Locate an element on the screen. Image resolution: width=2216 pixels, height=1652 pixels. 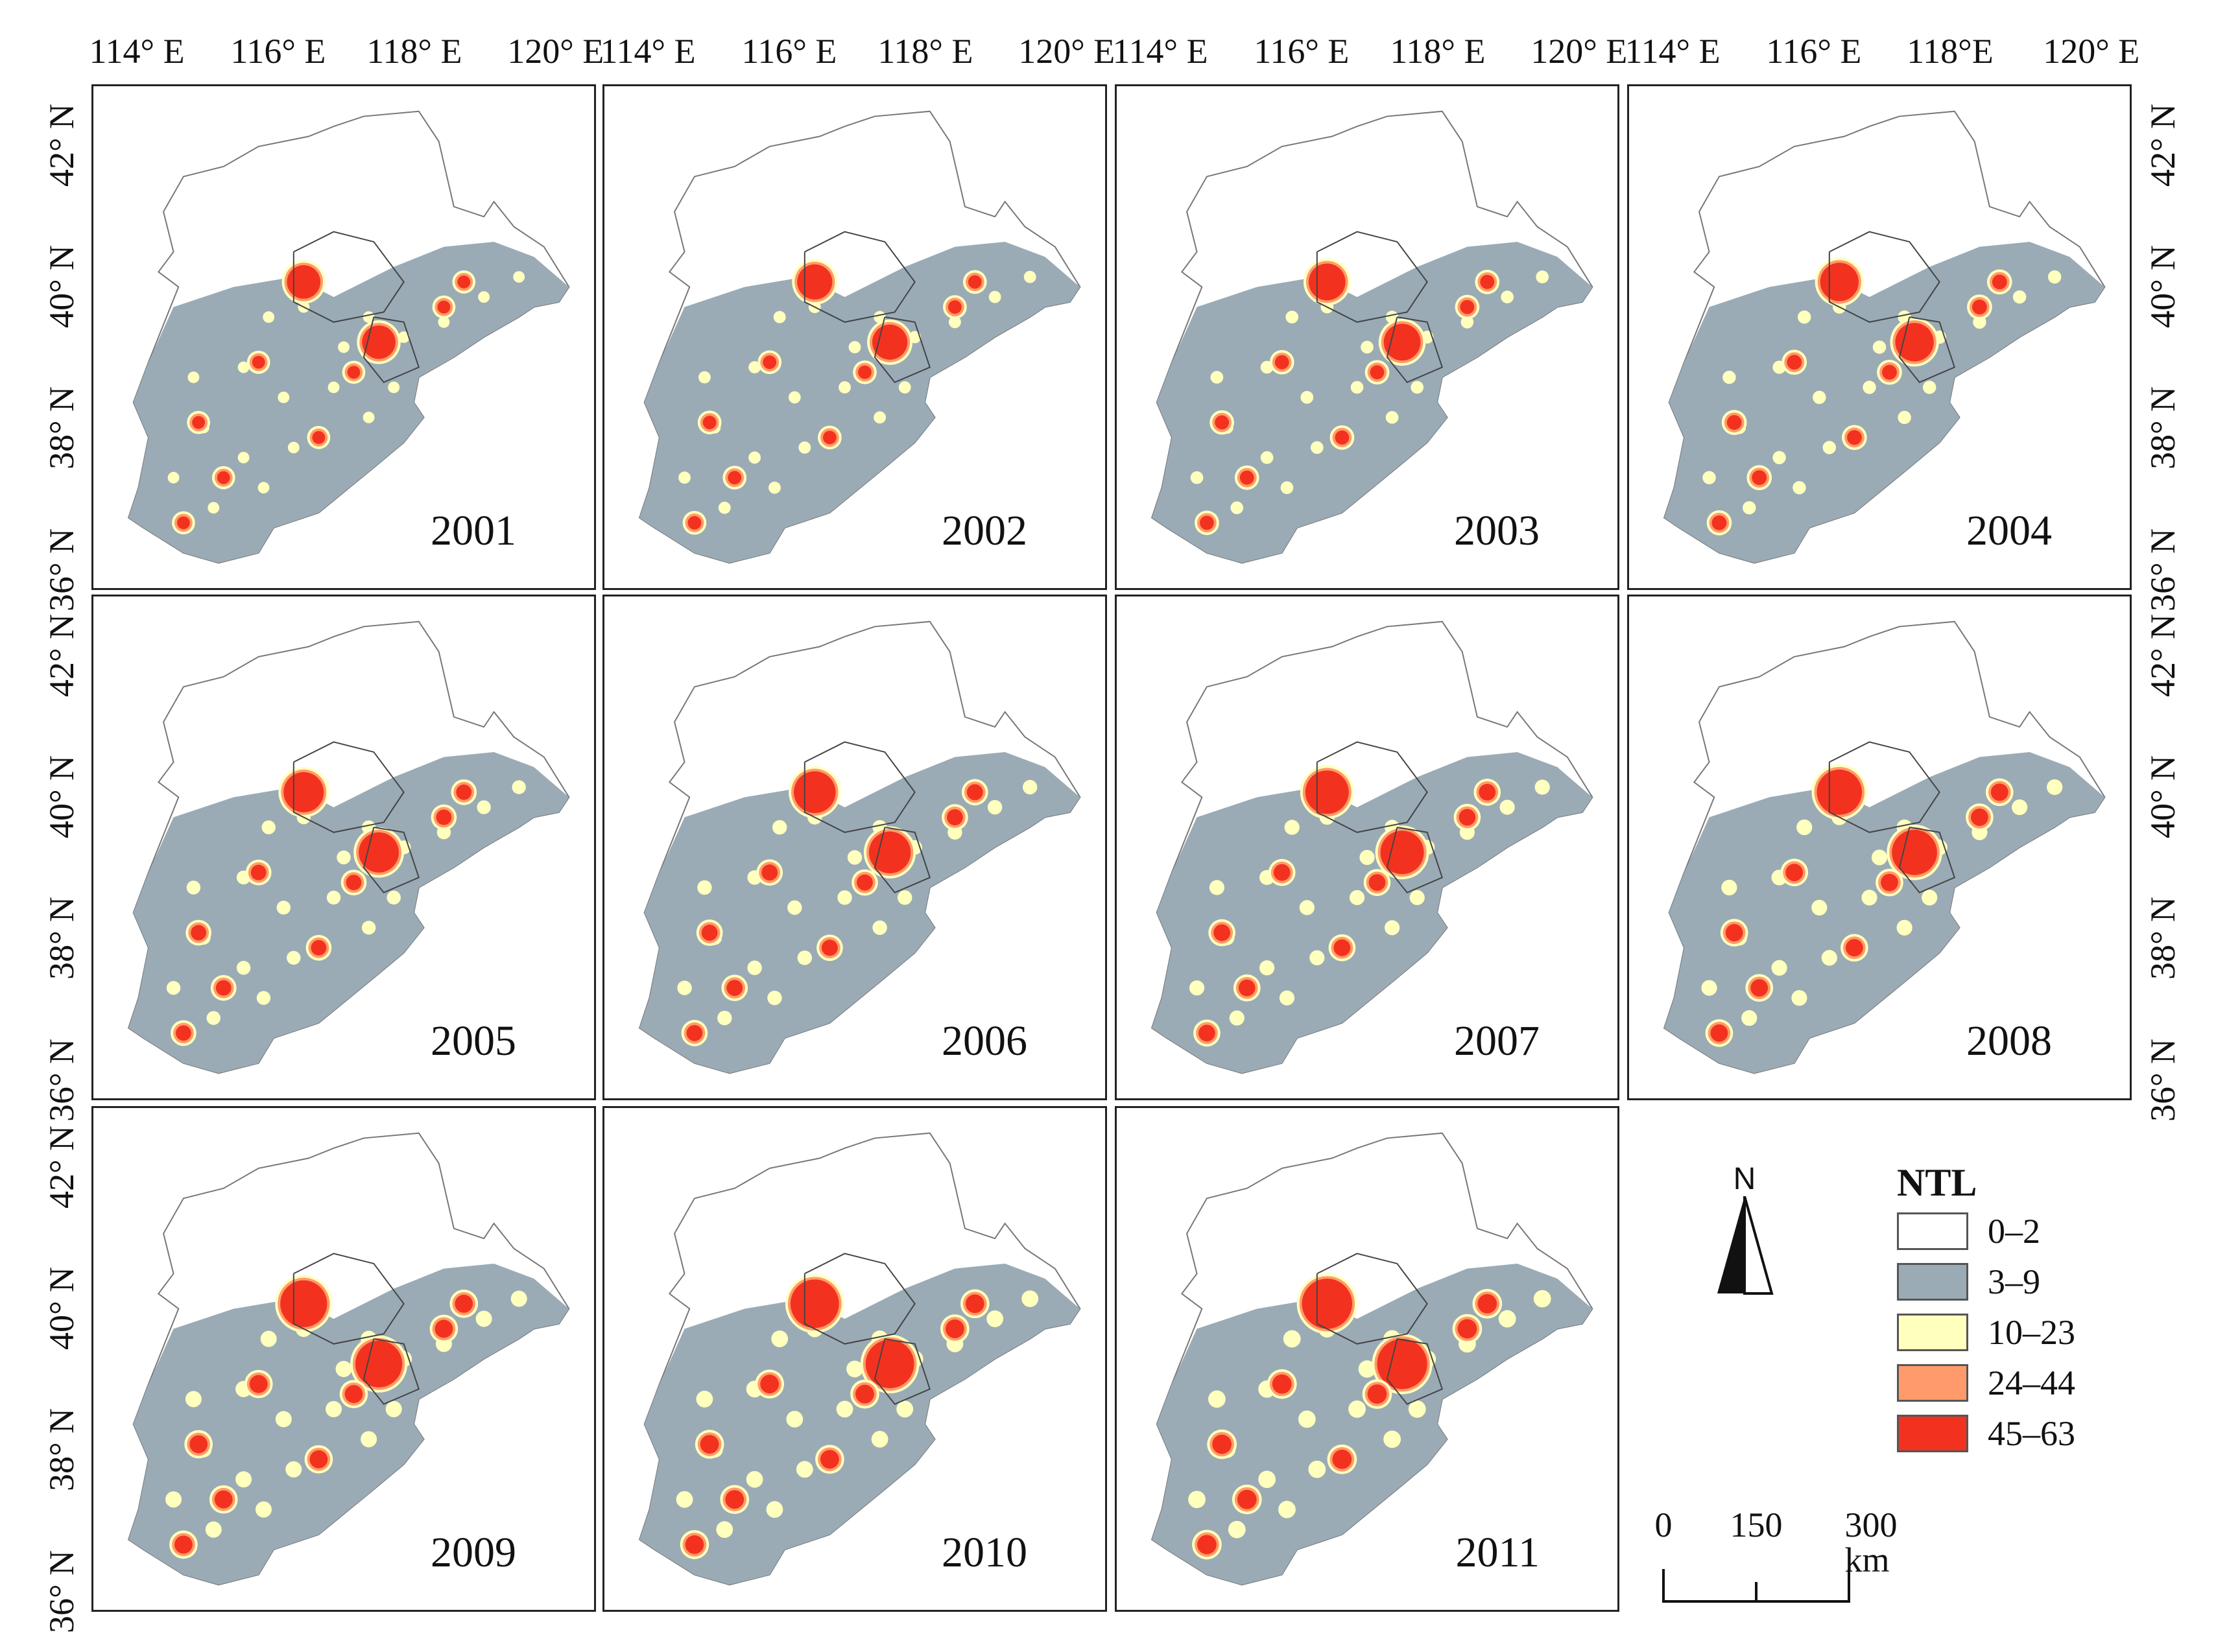
ntl-map-2007 is located at coordinates (1372, 847).